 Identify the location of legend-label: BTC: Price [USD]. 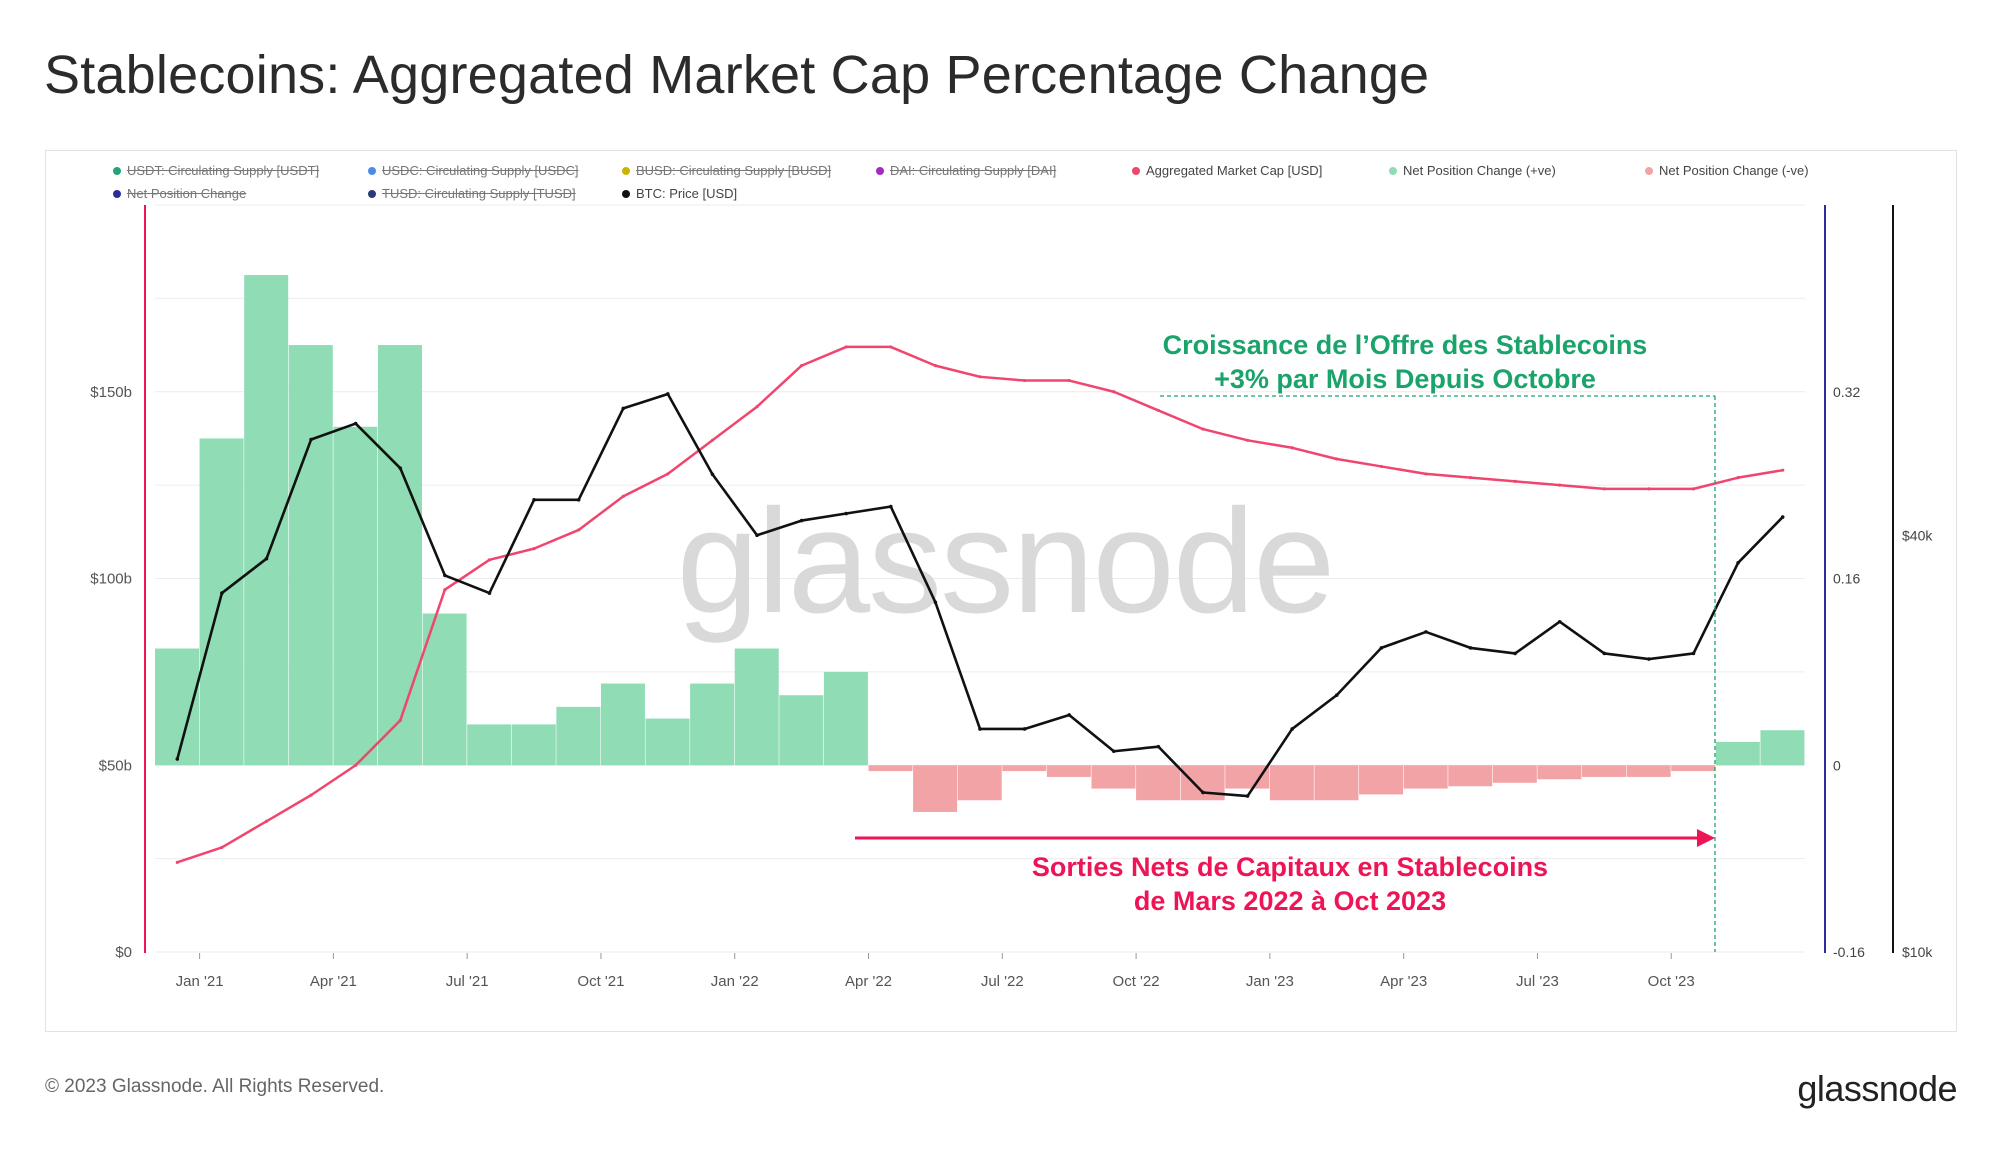
(687, 193).